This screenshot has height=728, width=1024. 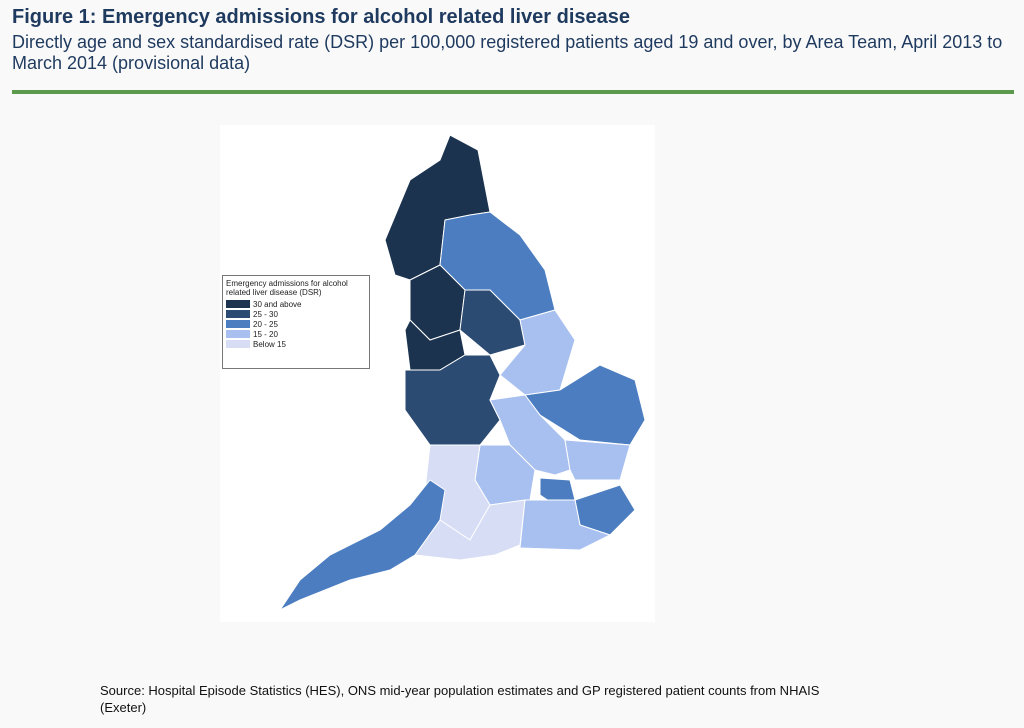 I want to click on legend-item: 15 - 20, so click(x=296, y=334).